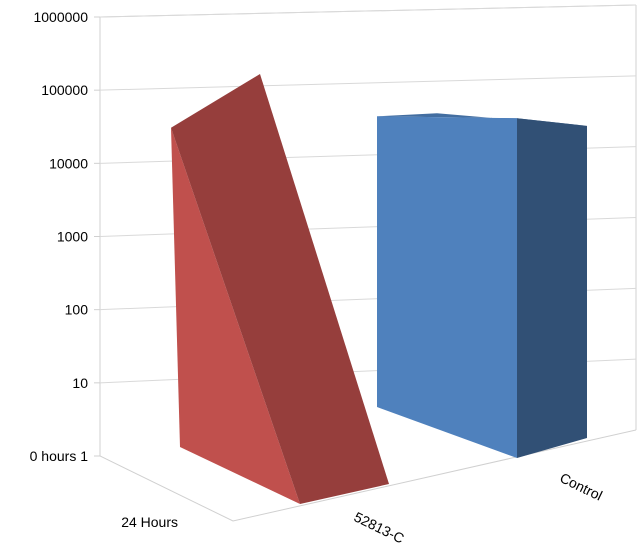  Describe the element at coordinates (581, 486) in the screenshot. I see `series-label: Control` at that location.